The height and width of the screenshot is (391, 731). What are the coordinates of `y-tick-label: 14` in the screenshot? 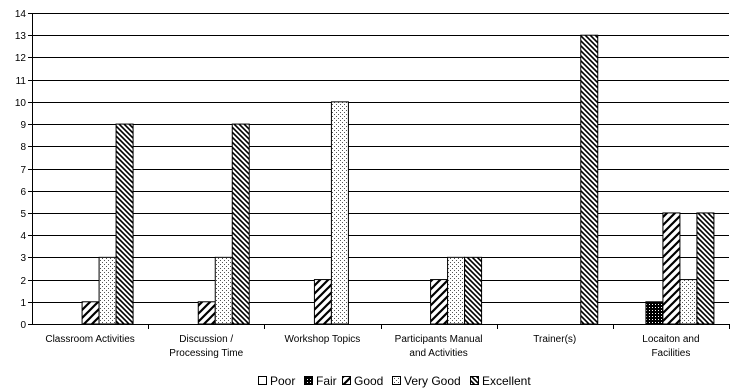 It's located at (21, 14).